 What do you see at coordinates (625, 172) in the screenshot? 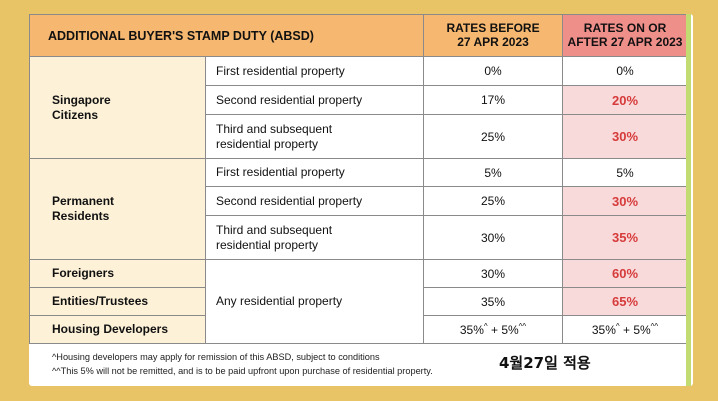
I see `rate-after: 5%` at bounding box center [625, 172].